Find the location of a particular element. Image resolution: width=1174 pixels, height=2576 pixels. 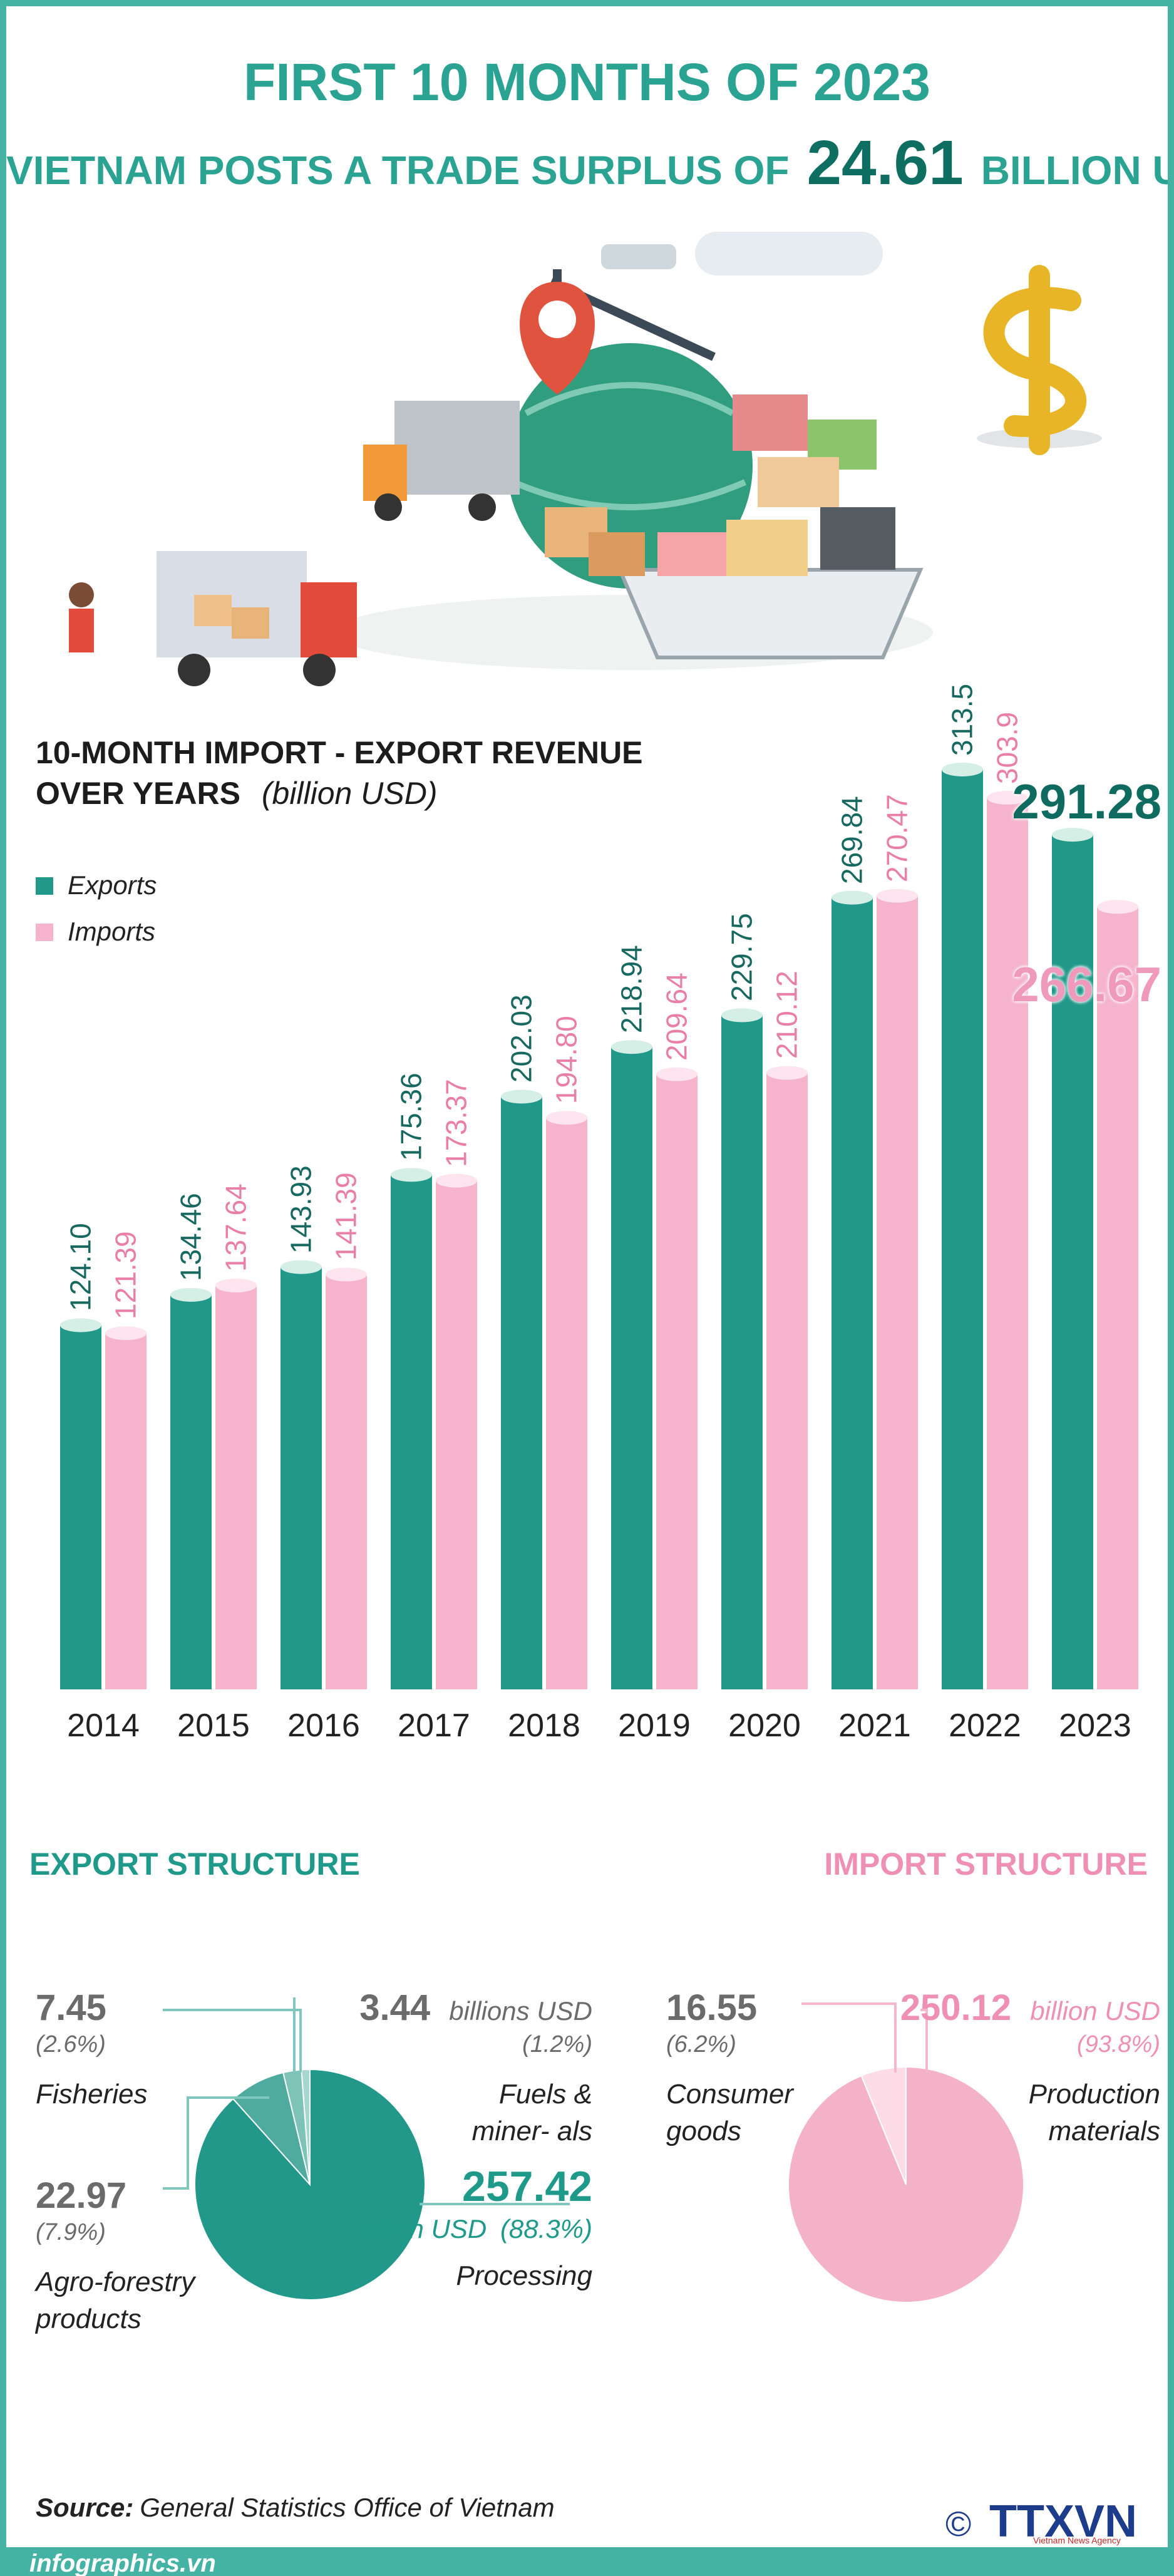

value-label: 313.5 is located at coordinates (962, 720).